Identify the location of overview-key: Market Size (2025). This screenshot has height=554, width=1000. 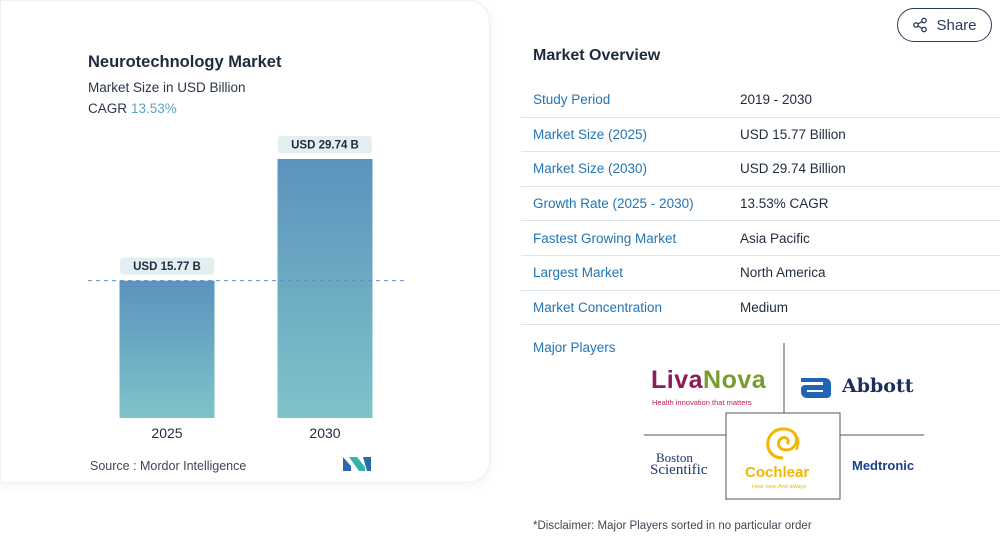
(590, 134).